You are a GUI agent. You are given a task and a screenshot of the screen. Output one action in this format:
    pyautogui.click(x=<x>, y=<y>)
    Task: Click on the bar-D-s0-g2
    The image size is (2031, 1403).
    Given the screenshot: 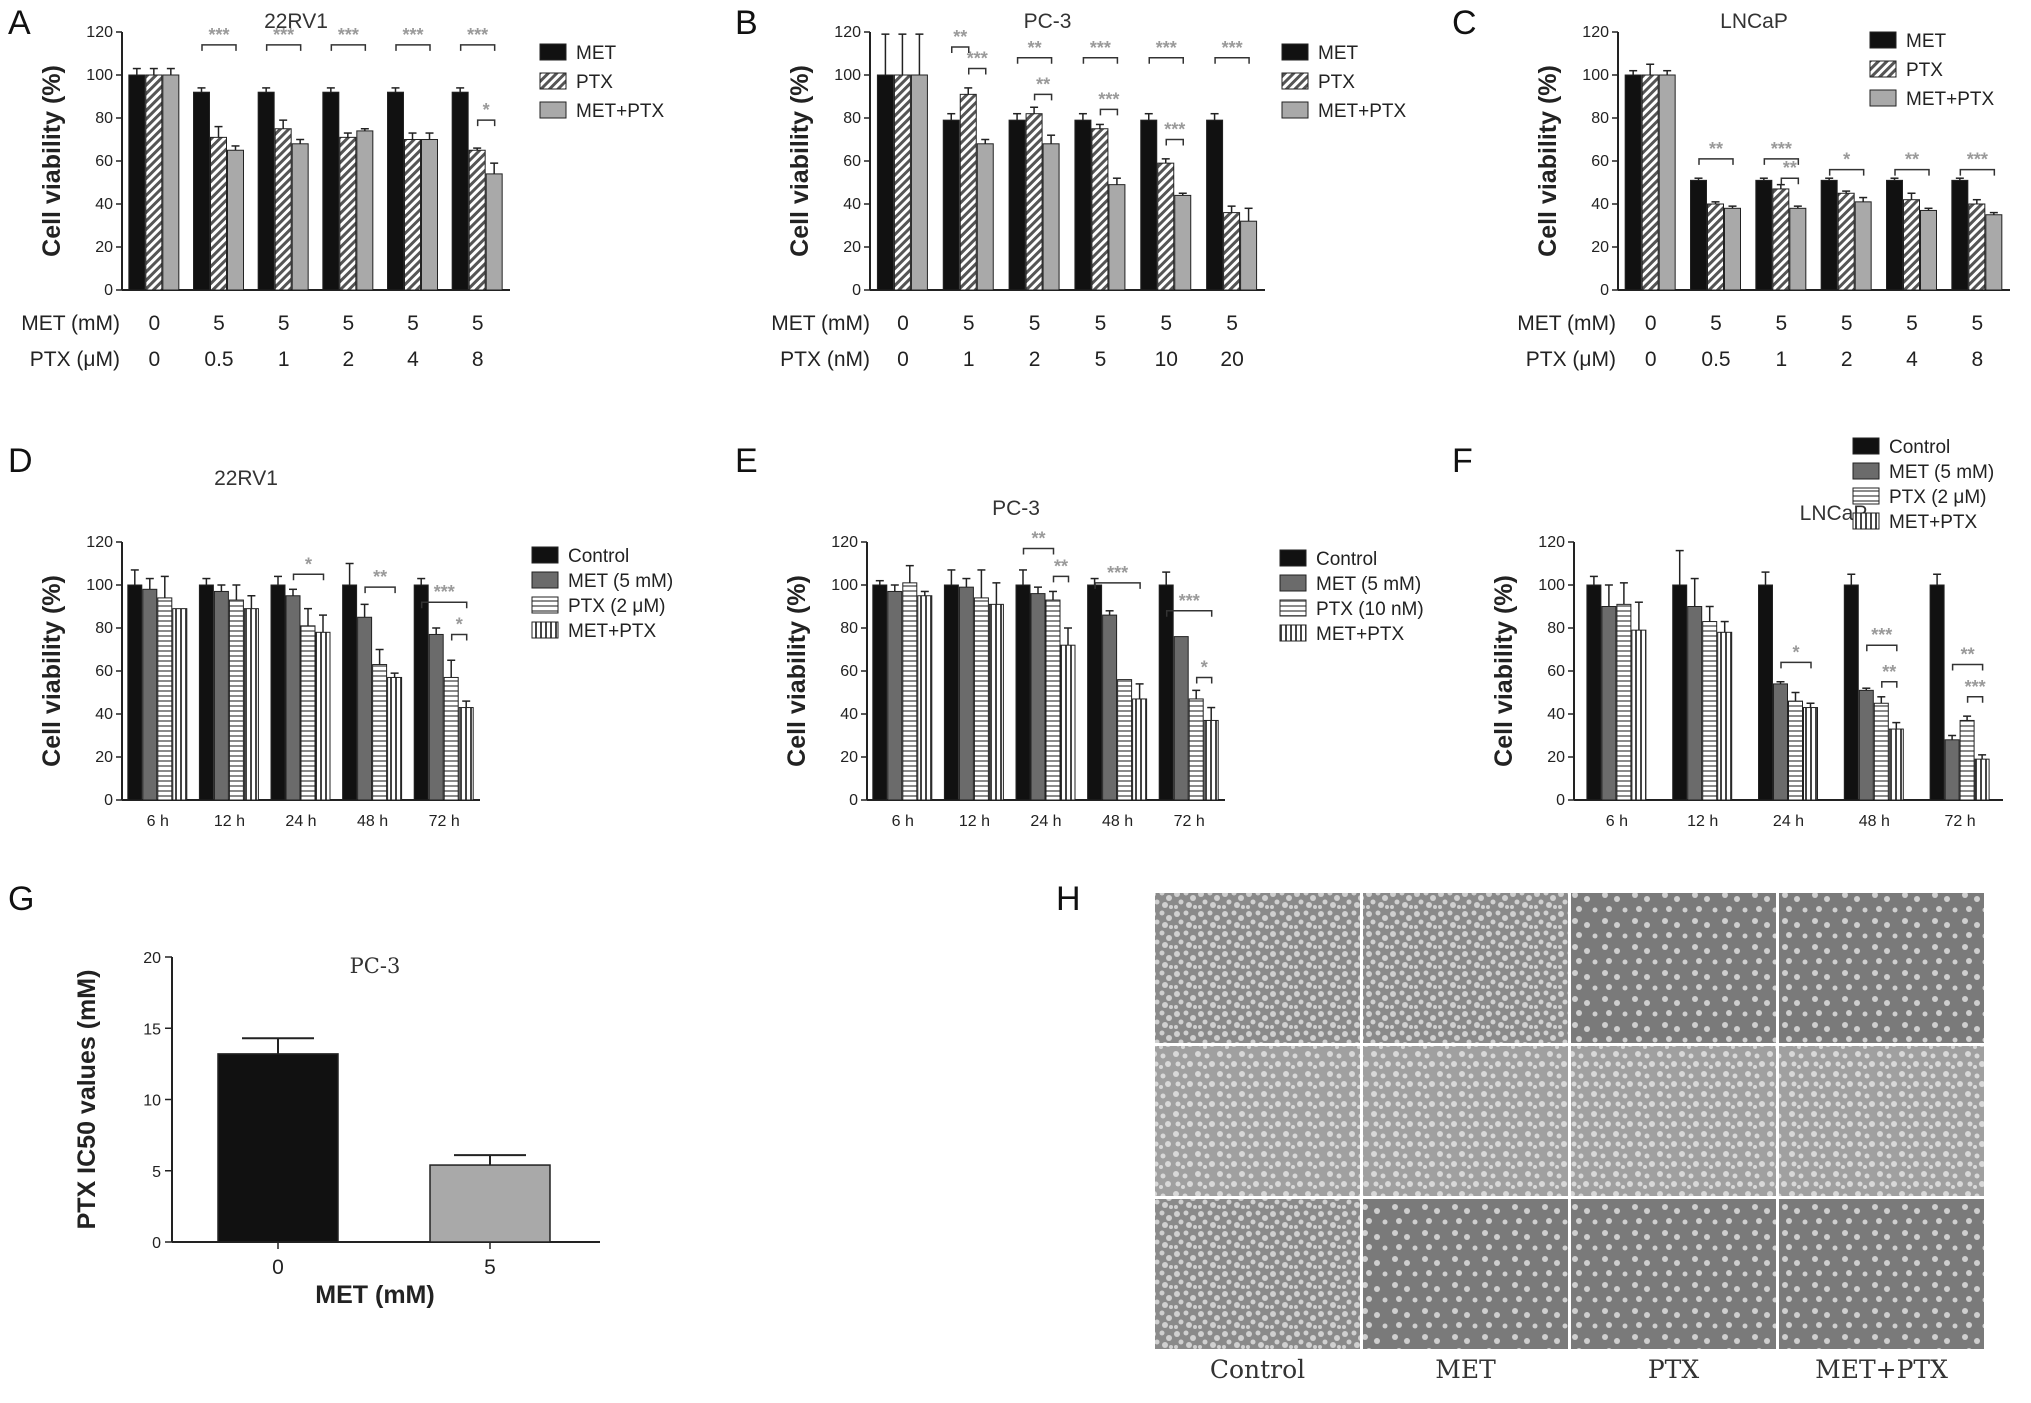 What is the action you would take?
    pyautogui.click(x=278, y=692)
    